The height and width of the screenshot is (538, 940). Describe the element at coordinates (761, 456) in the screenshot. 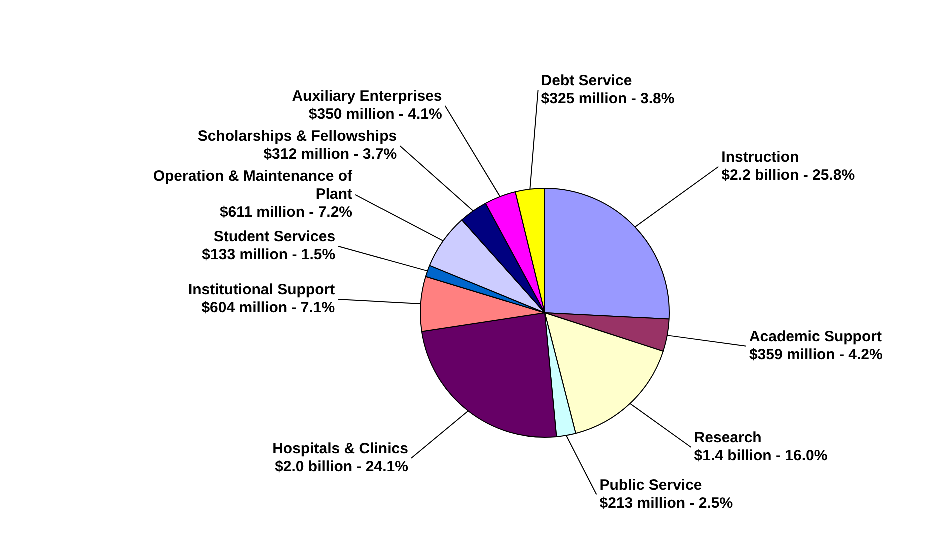

I see `text: $1.4 billion - 16.0%` at that location.